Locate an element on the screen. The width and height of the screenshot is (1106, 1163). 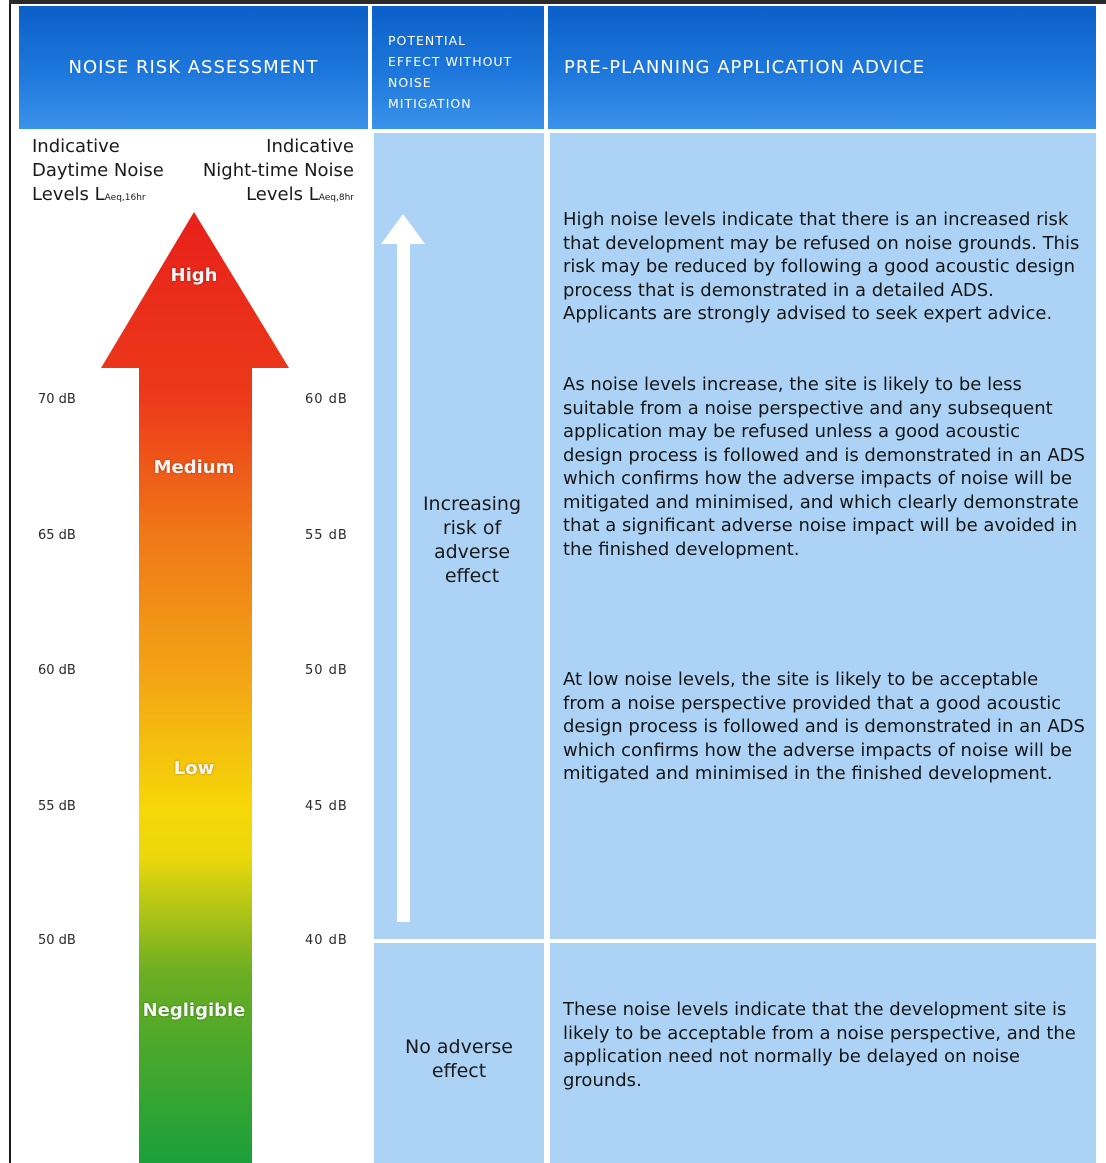
effect-increasing-line: risk of is located at coordinates (472, 528).